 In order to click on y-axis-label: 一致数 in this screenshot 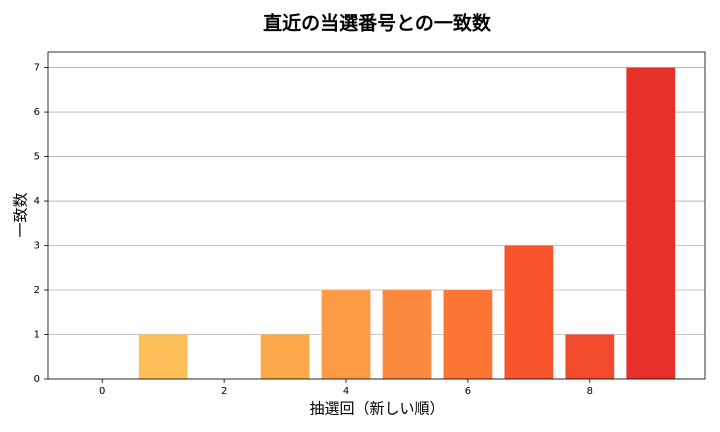, I will do `click(21, 214)`.